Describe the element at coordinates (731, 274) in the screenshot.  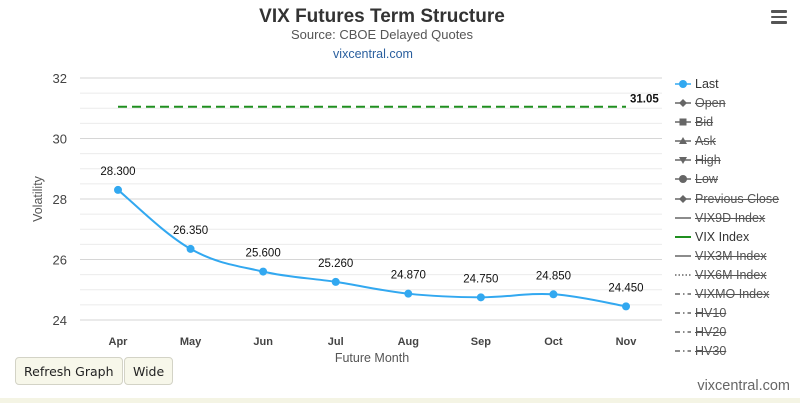
I see `legend-label: VIX6M Index` at that location.